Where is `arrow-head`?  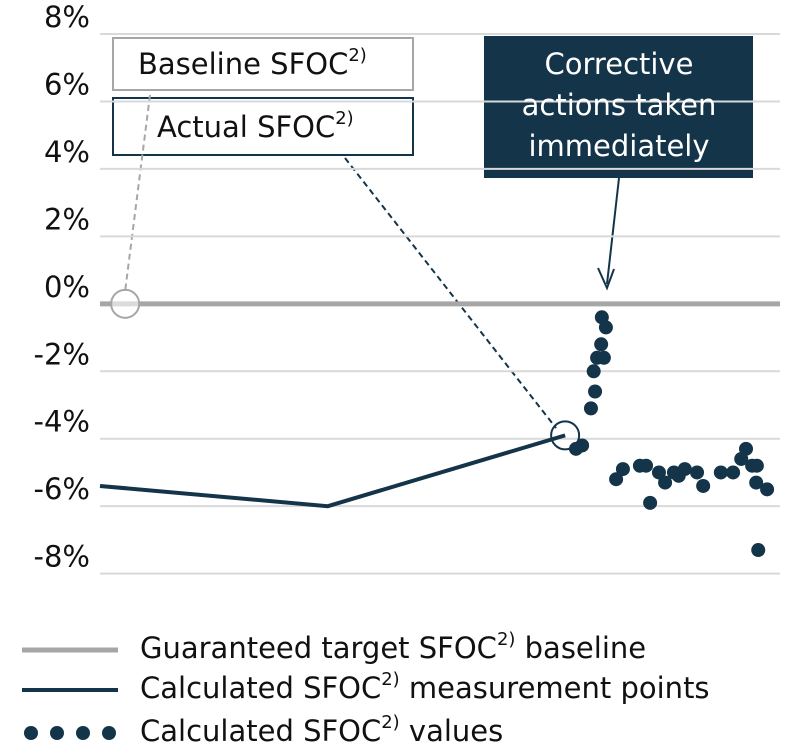
arrow-head is located at coordinates (606, 279).